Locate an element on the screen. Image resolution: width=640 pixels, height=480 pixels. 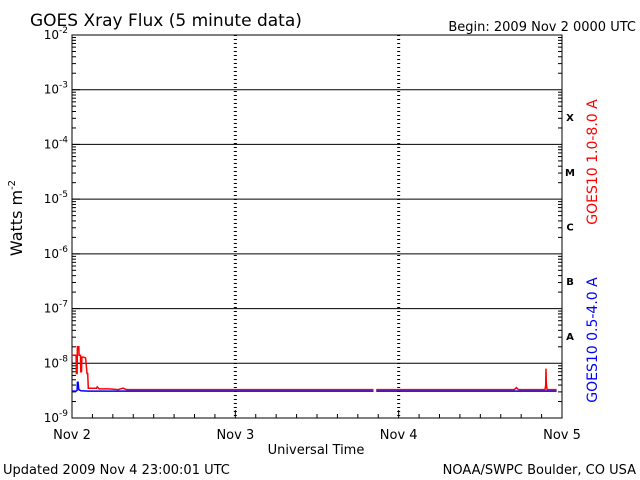
y-tick-label: 10⁻⁷ is located at coordinates (56, 308).